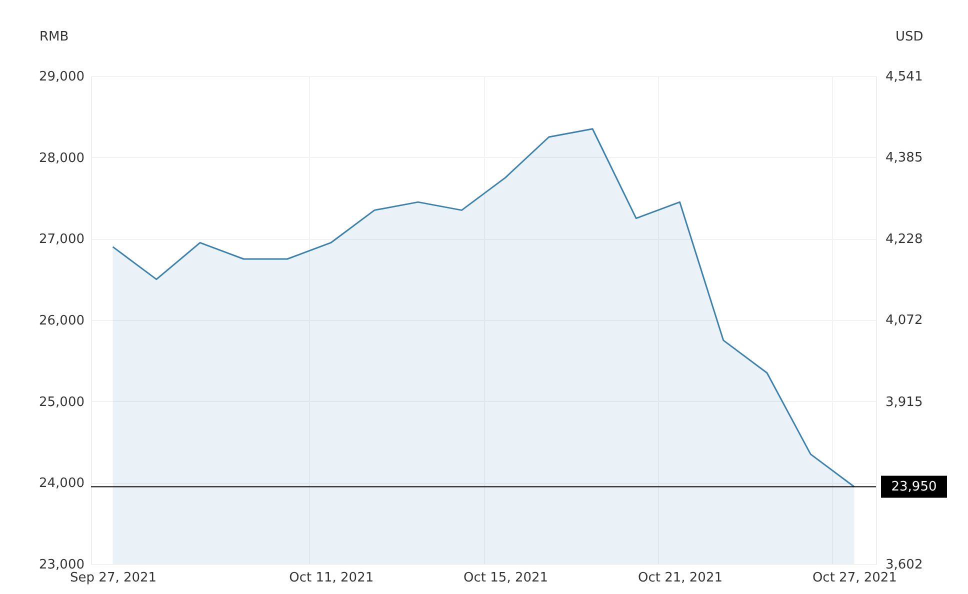 Image resolution: width=968 pixels, height=594 pixels. I want to click on x-tick-label: Oct 15, 2021, so click(506, 578).